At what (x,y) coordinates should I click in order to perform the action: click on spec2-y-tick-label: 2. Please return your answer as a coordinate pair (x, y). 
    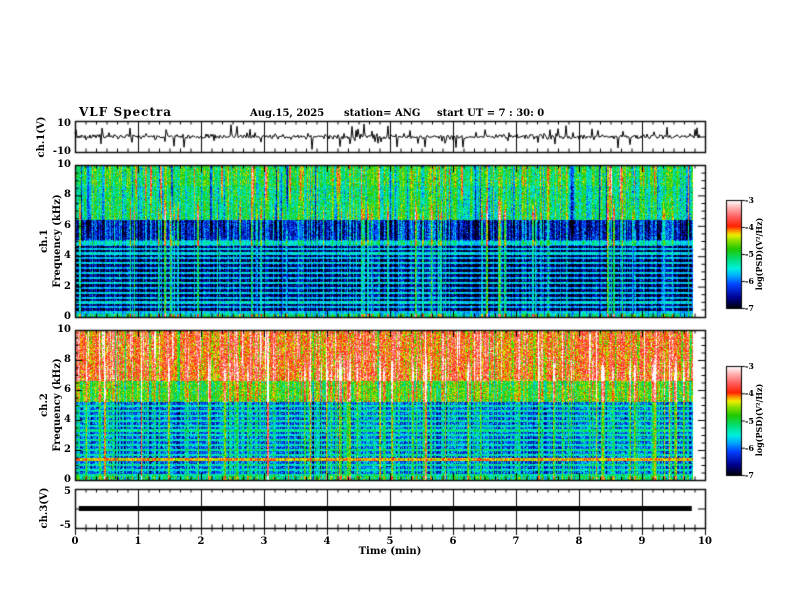
    Looking at the image, I should click on (67, 449).